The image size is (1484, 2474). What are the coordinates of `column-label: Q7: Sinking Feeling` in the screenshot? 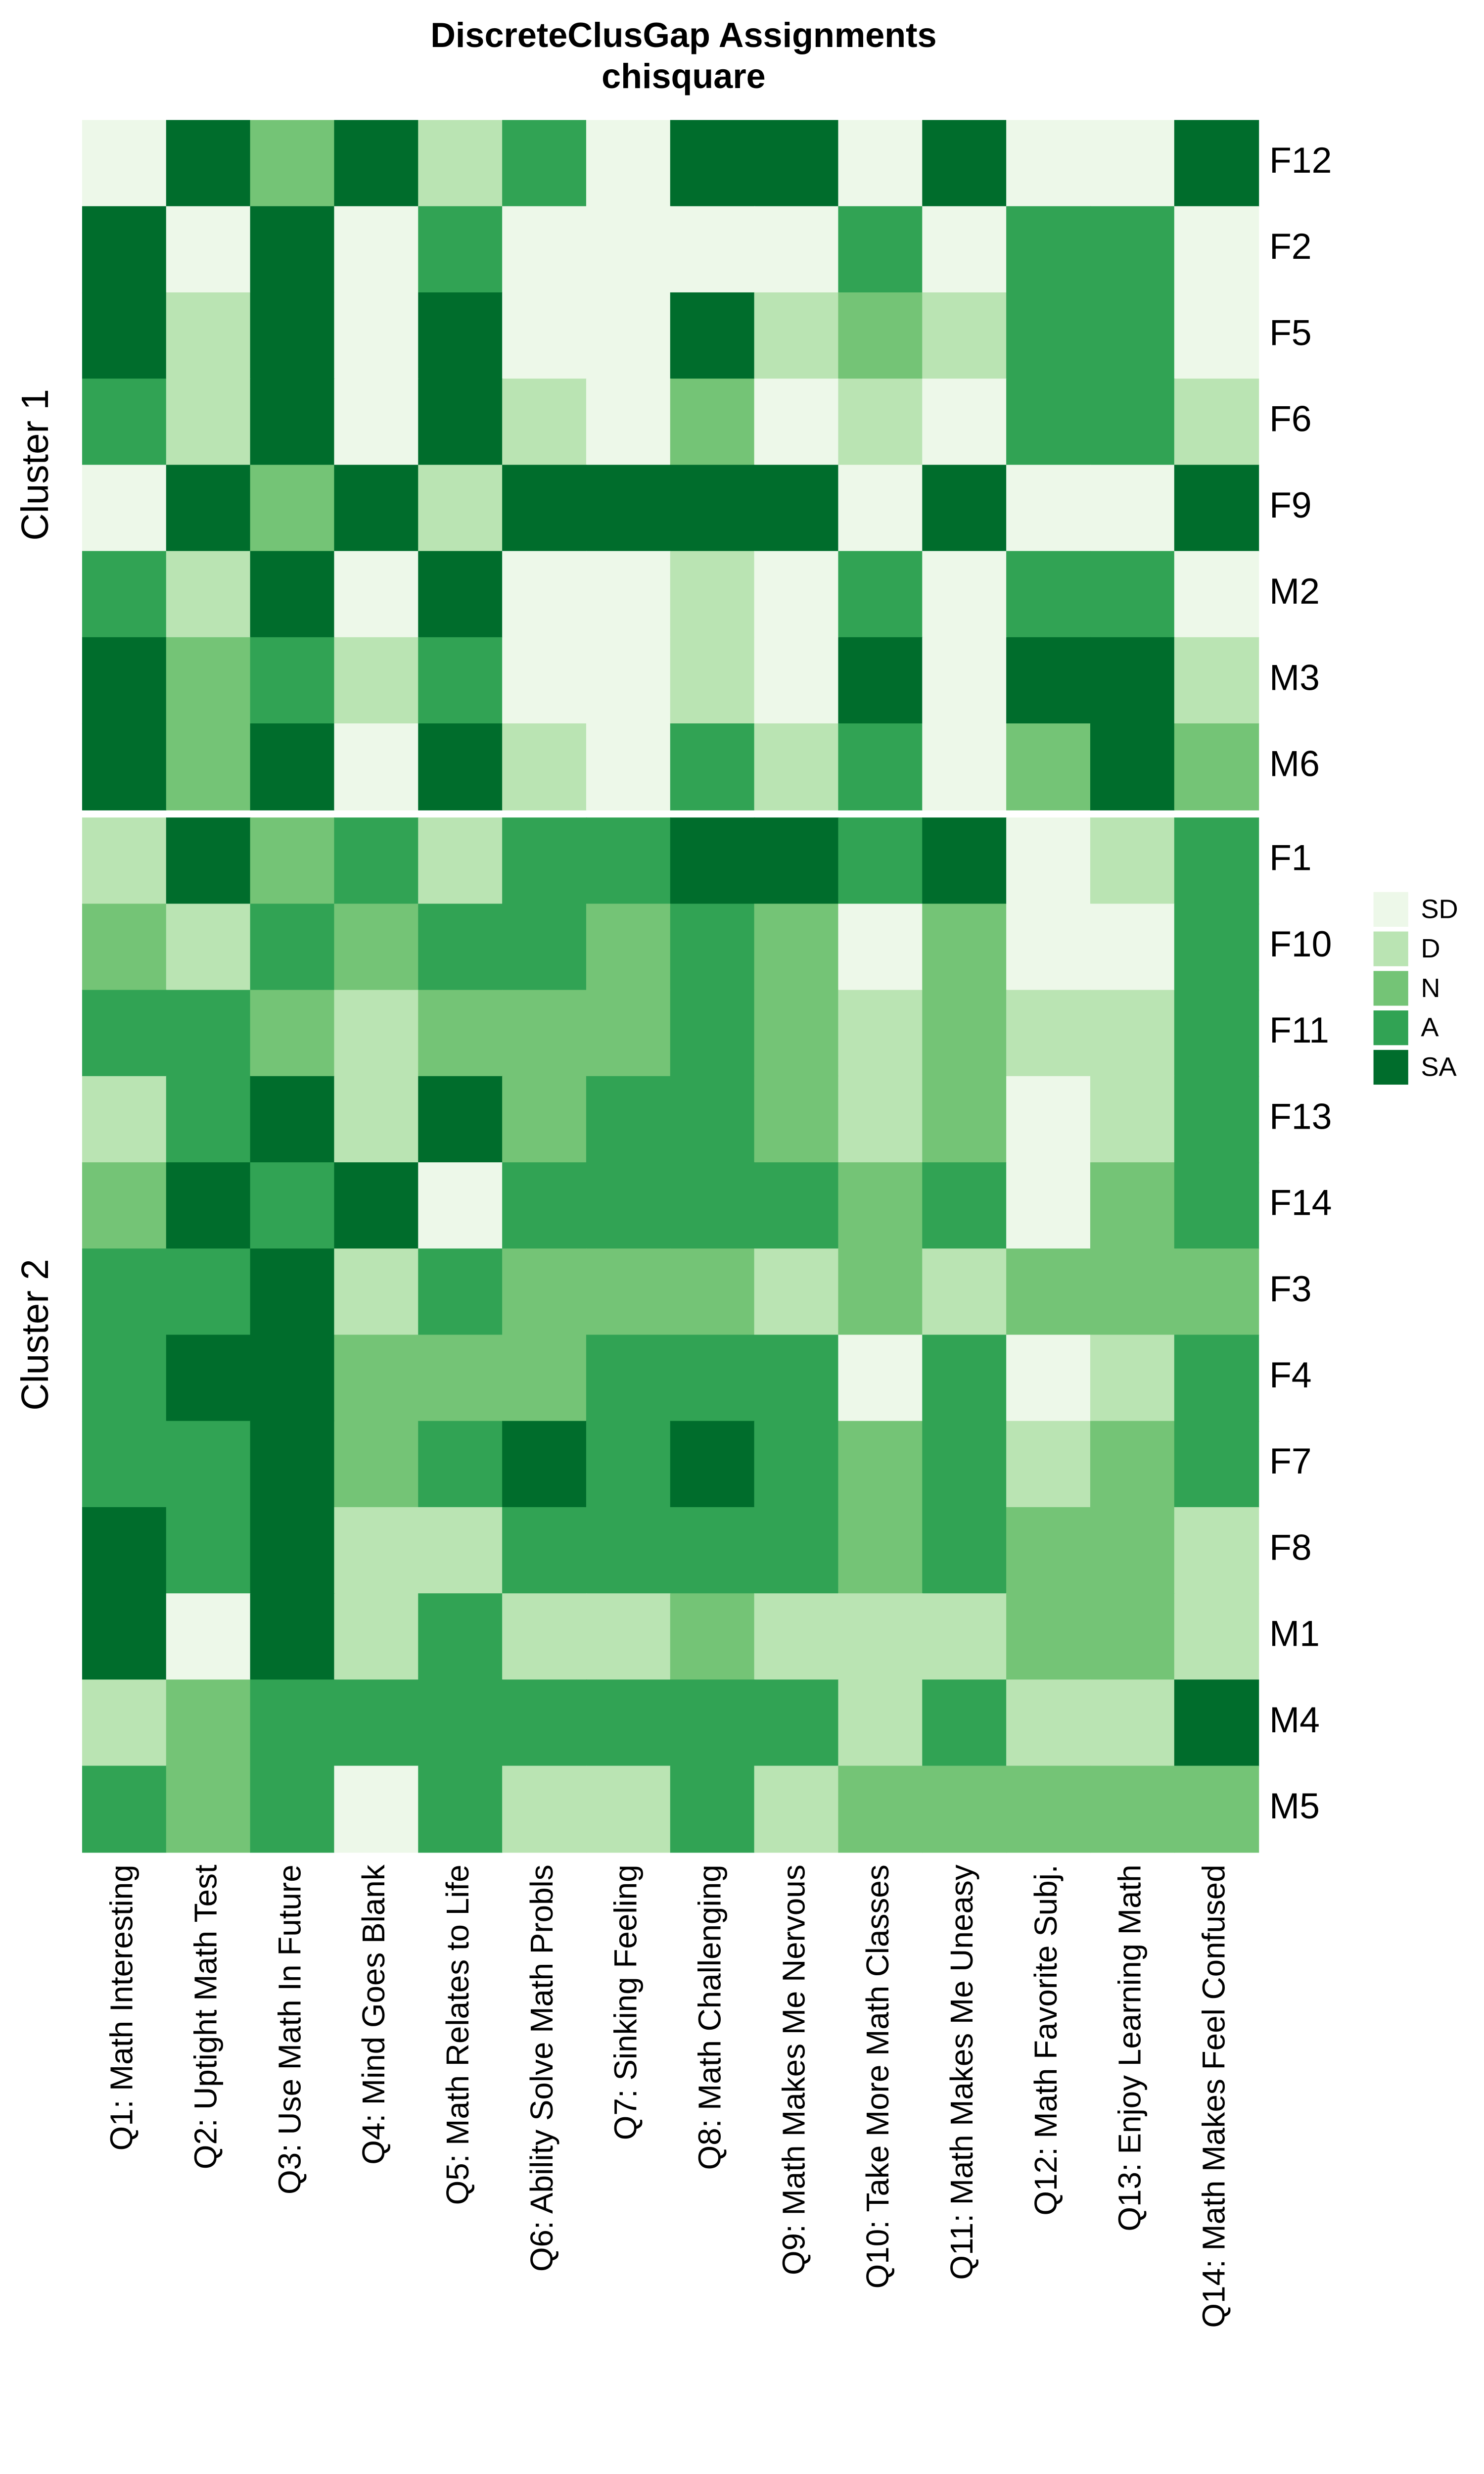 It's located at (626, 2002).